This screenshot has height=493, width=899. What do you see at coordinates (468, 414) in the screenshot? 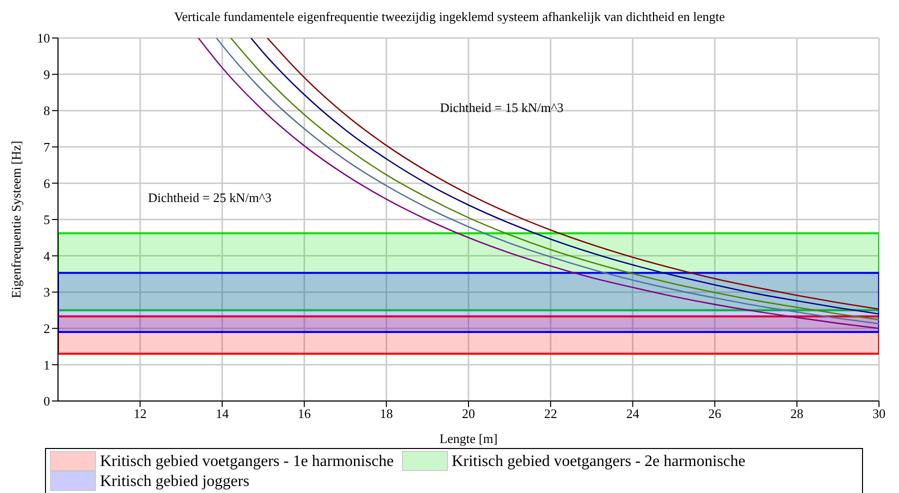
I see `x-tick-label: 20` at bounding box center [468, 414].